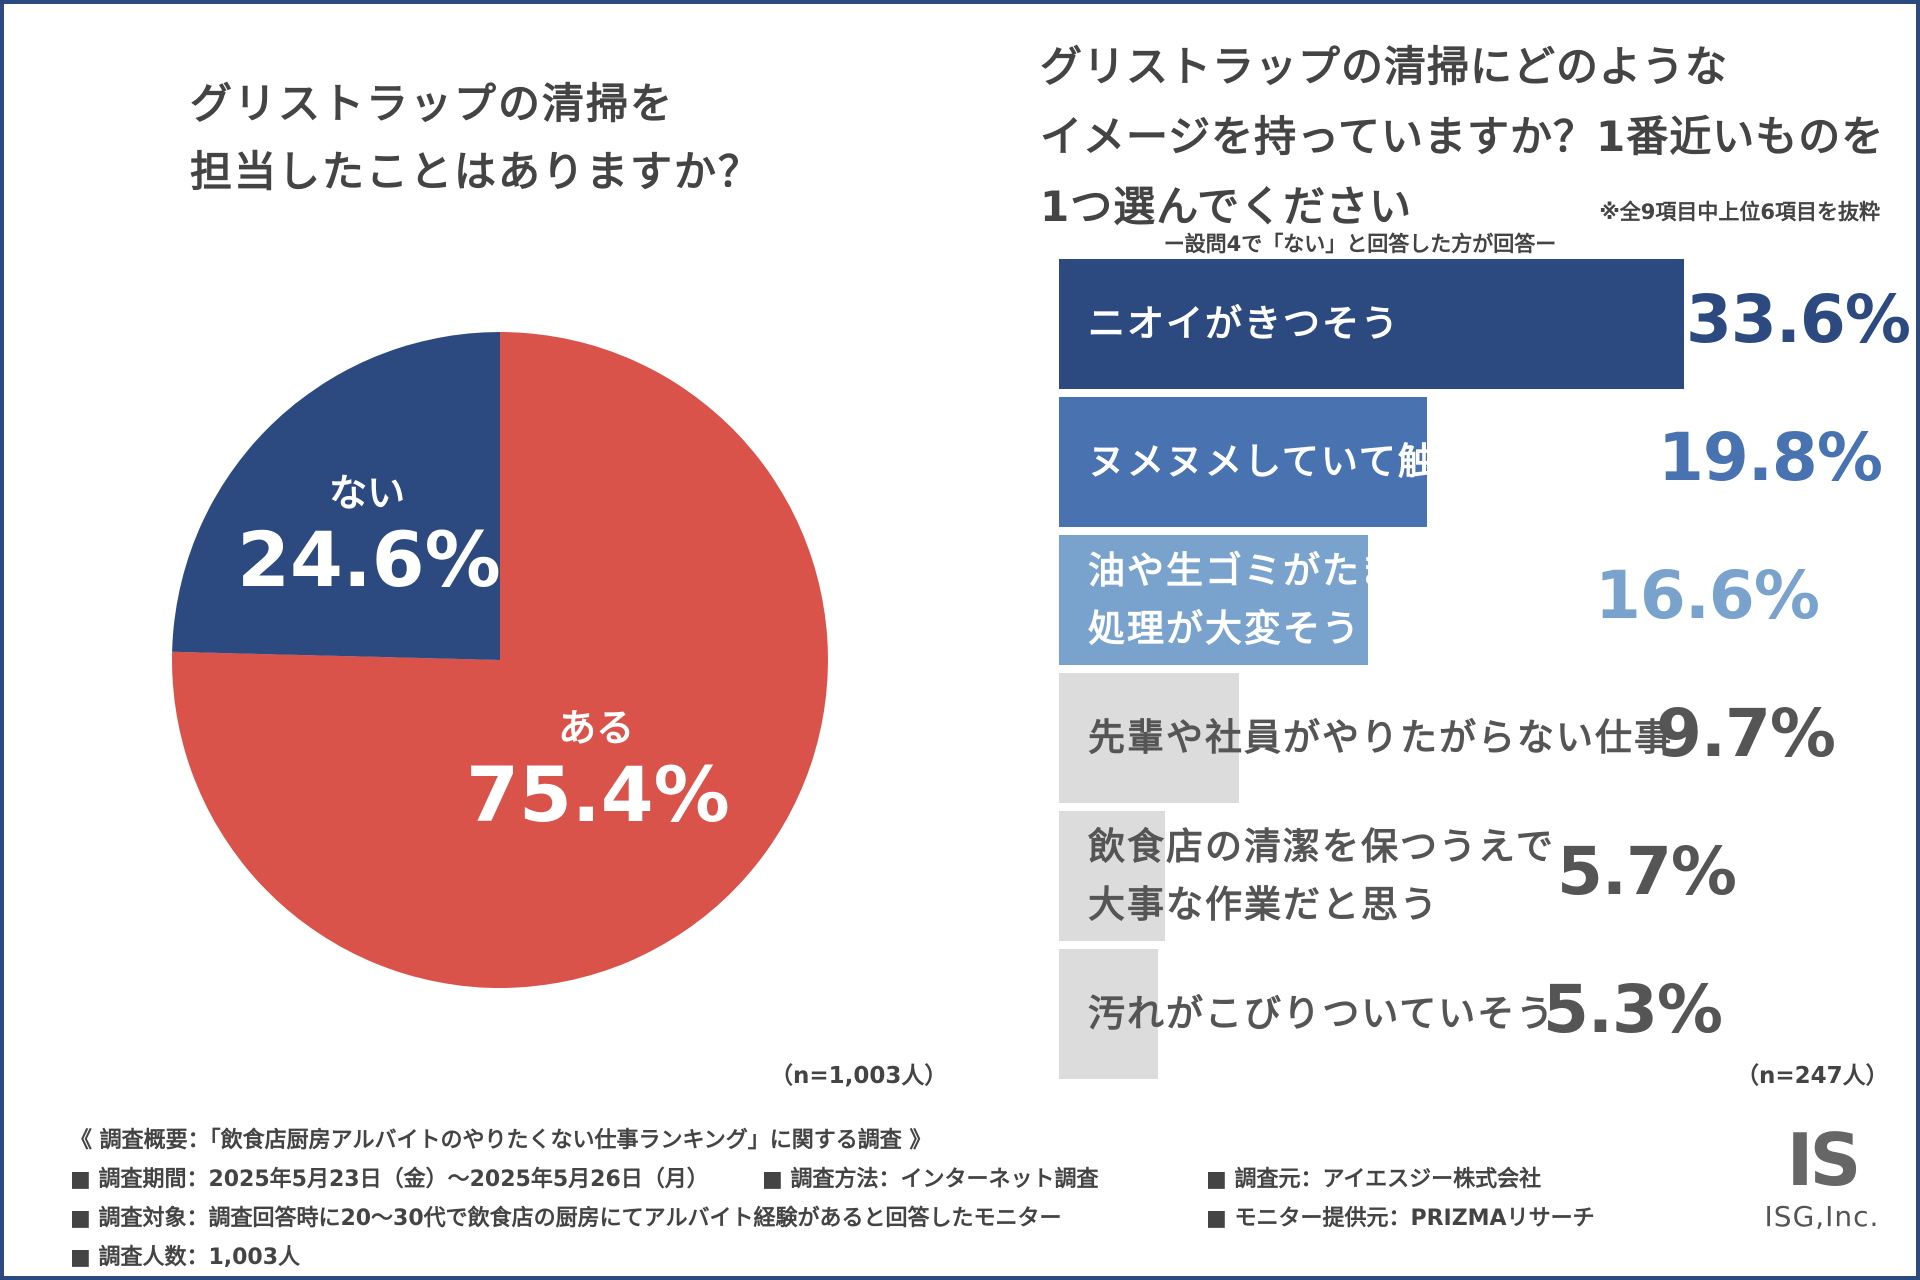  I want to click on survey-method: ■ 調査方法：インターネット調査, so click(930, 1179).